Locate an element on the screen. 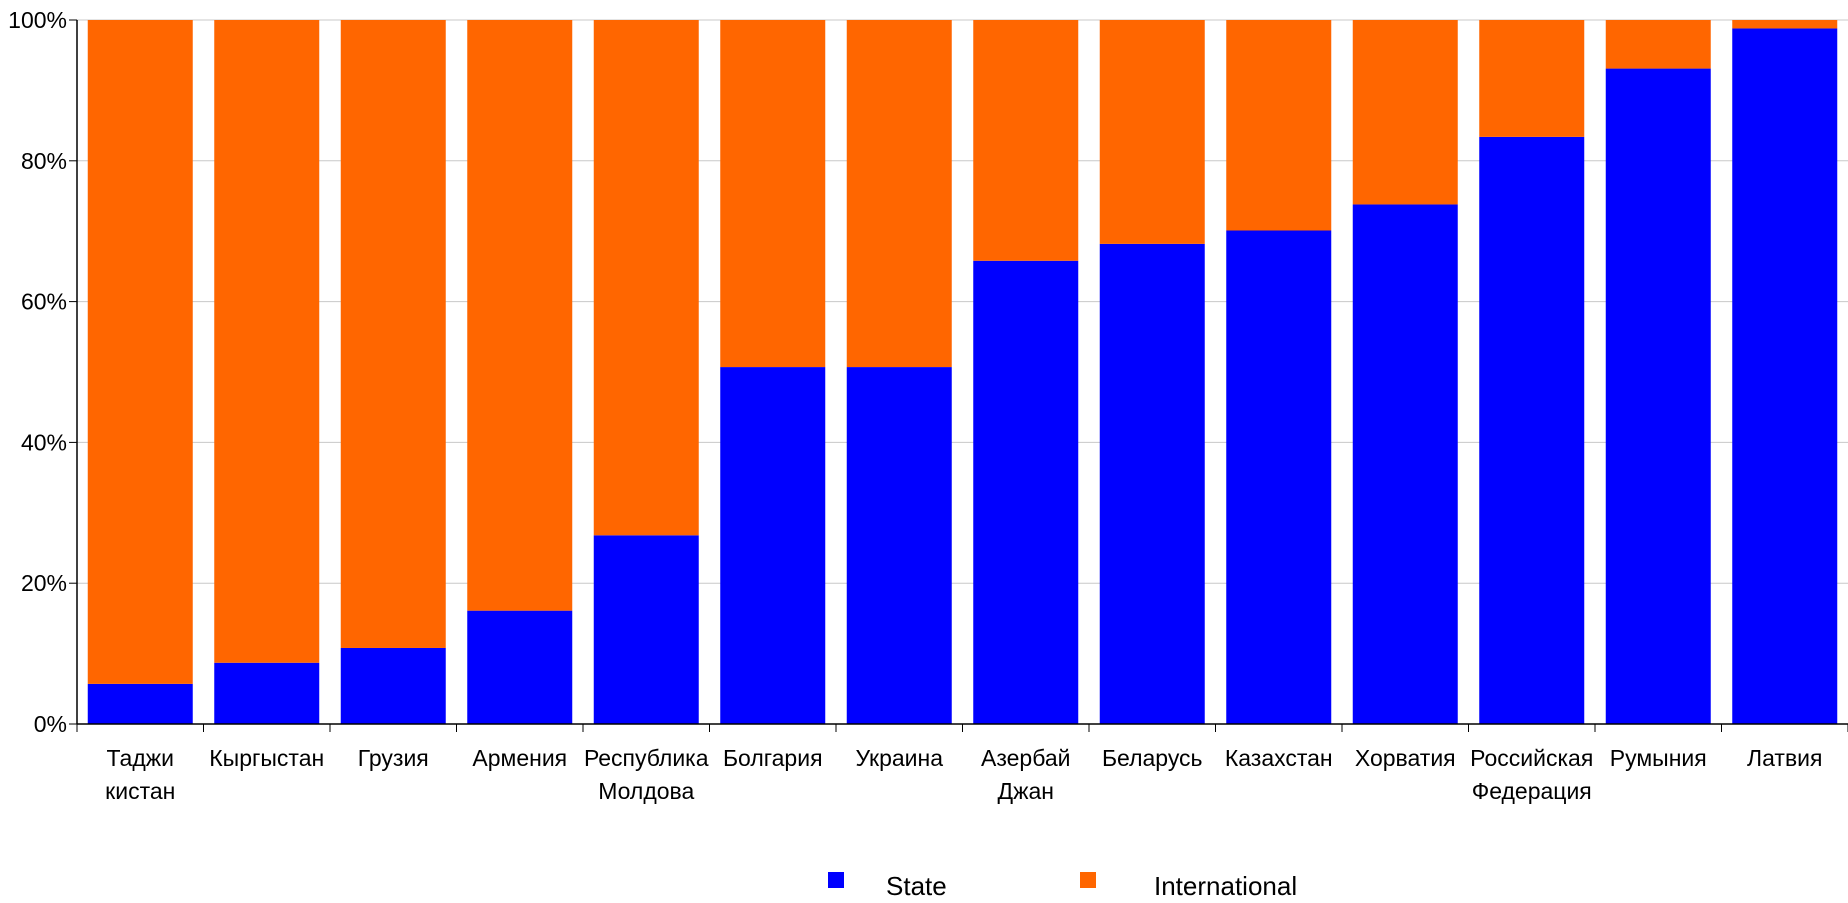 The image size is (1848, 903). y-tick-label: 20% is located at coordinates (44, 583).